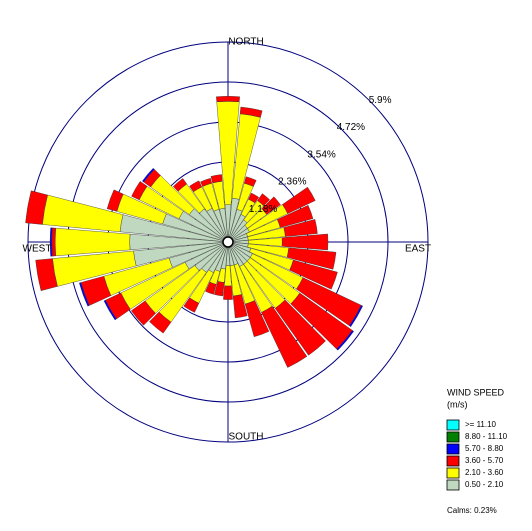 Image resolution: width=532 pixels, height=531 pixels. Describe the element at coordinates (457, 404) in the screenshot. I see `legend-subtitle: (m/s)` at that location.